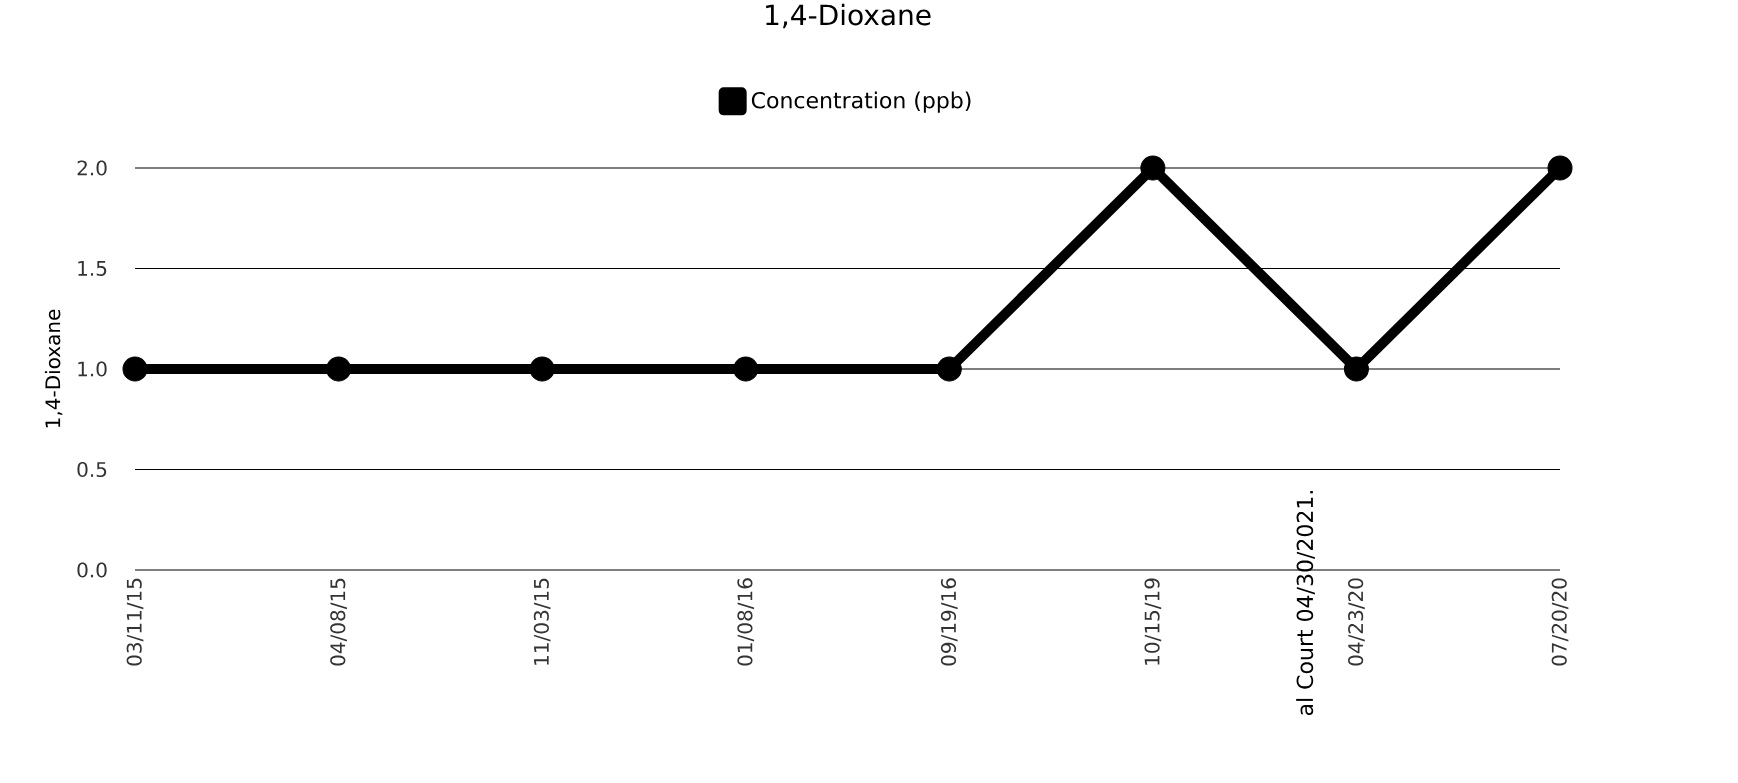 Image resolution: width=1738 pixels, height=783 pixels. What do you see at coordinates (92, 268) in the screenshot?
I see `y-tick-label: 1.5` at bounding box center [92, 268].